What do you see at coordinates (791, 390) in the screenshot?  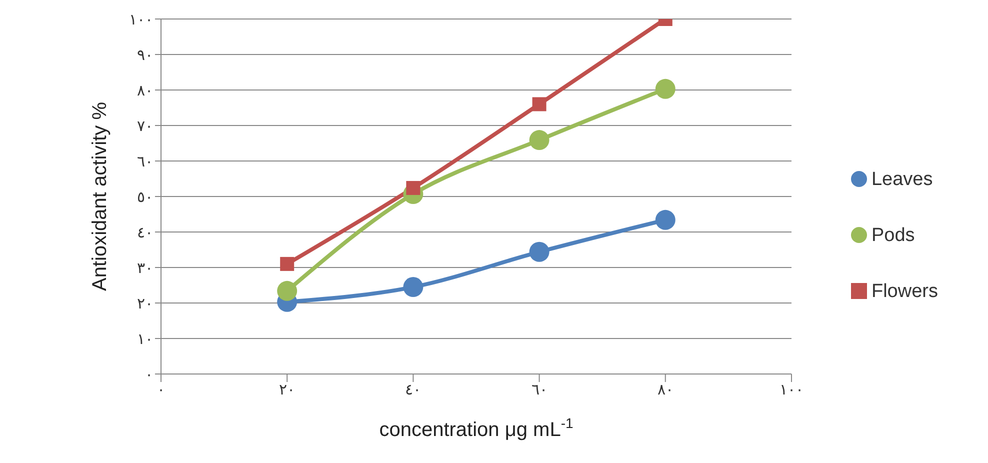 I see `x-tick-label: ١٠٠` at bounding box center [791, 390].